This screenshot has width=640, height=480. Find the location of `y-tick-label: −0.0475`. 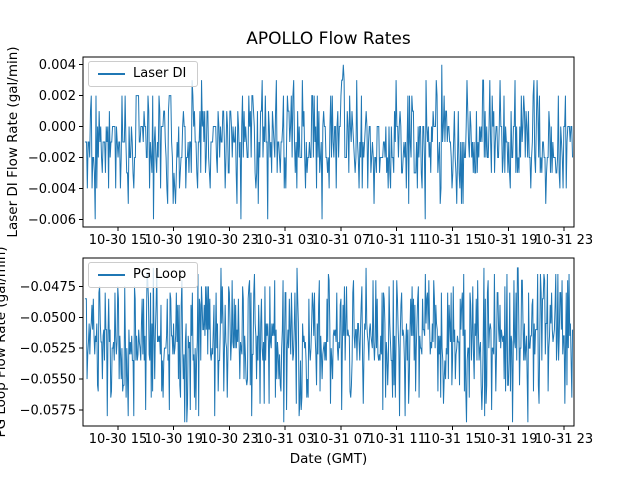

y-tick-label: −0.0475 is located at coordinates (48, 287).